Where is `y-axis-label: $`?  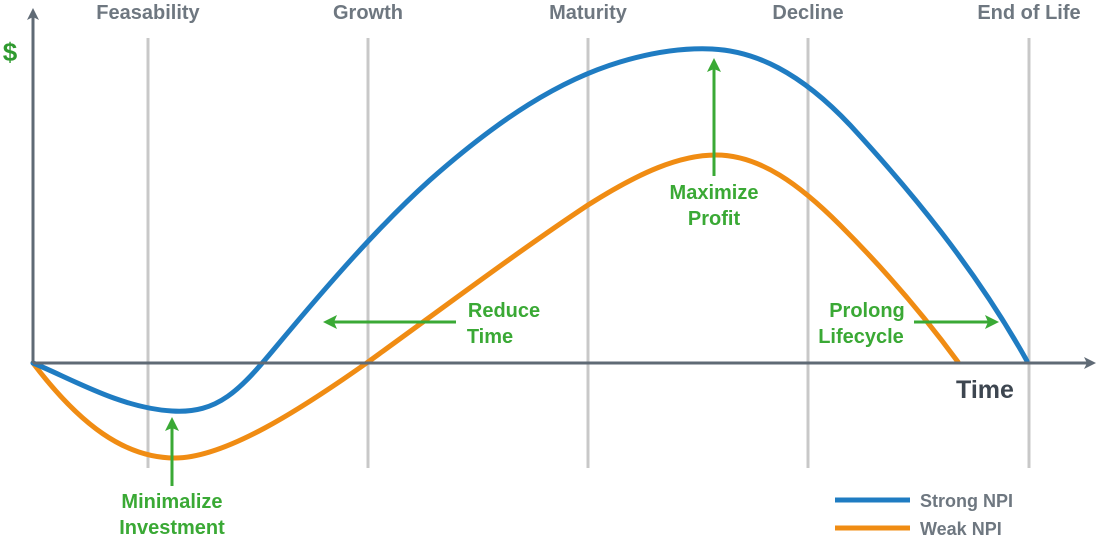 y-axis-label: $ is located at coordinates (10, 52).